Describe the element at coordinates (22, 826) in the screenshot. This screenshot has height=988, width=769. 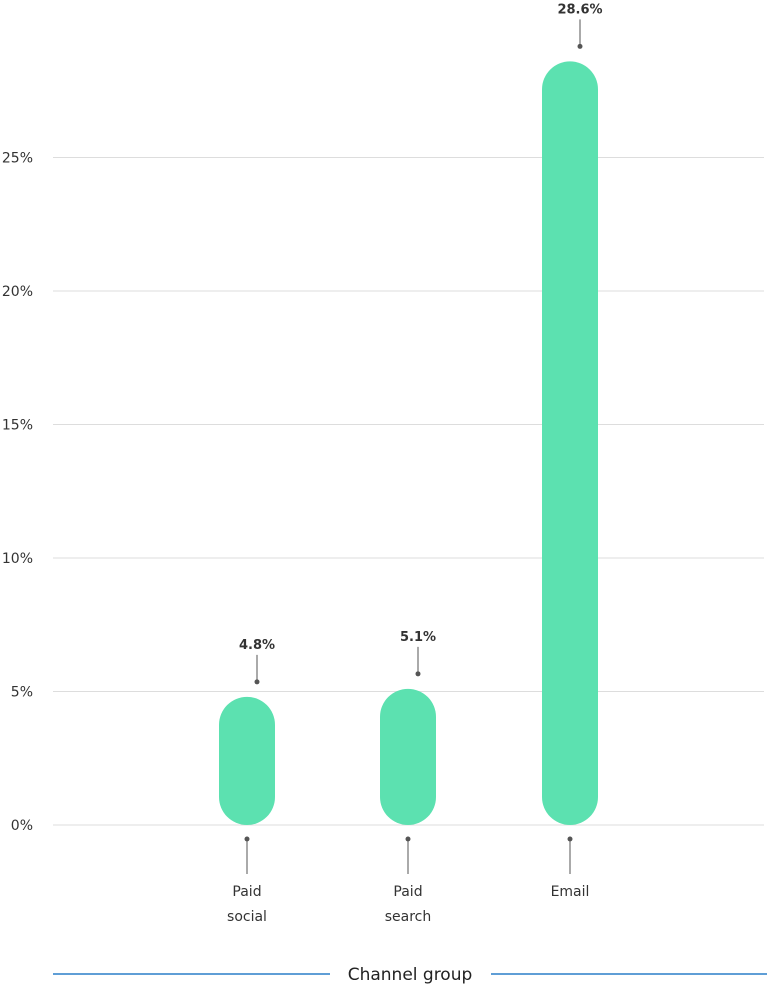
I see `y-tick-label: 0%` at that location.